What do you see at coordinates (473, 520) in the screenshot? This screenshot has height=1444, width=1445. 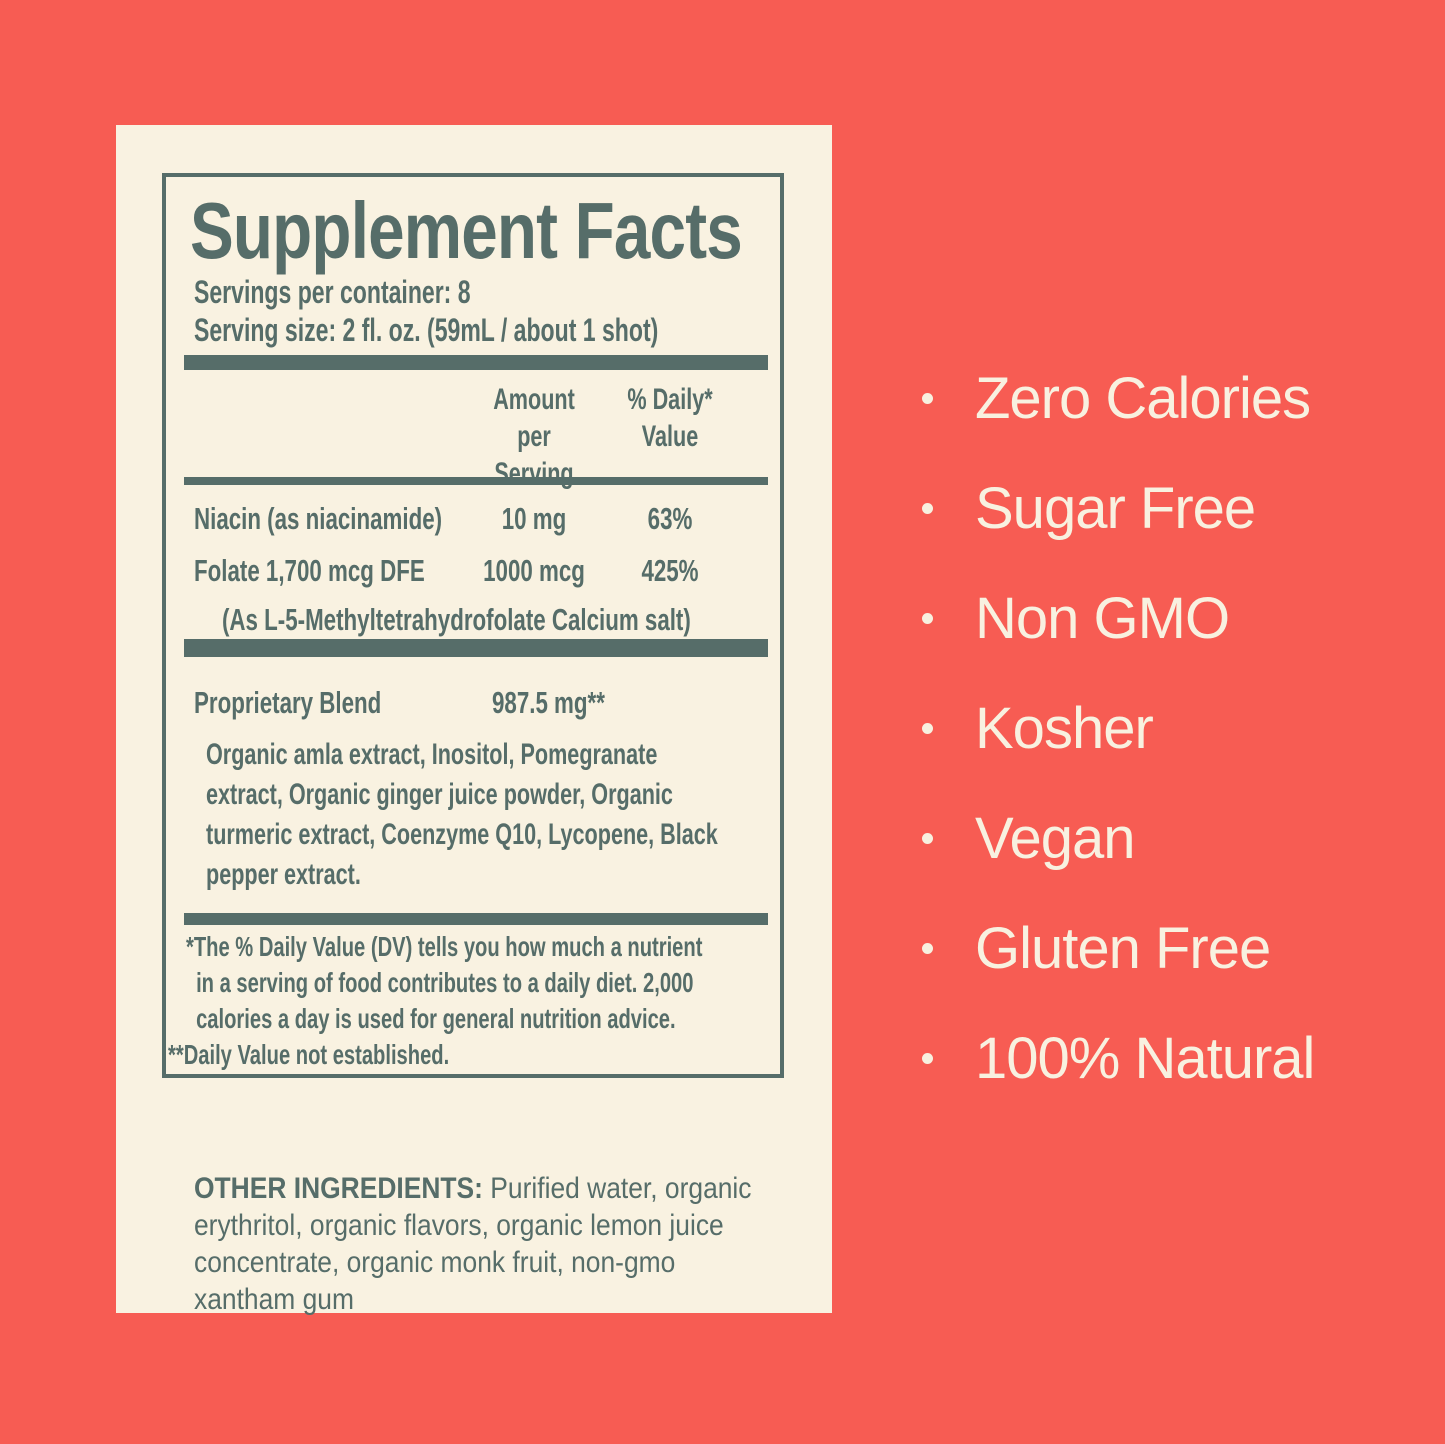 I see `nutrient-row-niacin: Niacin (as niacinamide) 10 mg 63%` at bounding box center [473, 520].